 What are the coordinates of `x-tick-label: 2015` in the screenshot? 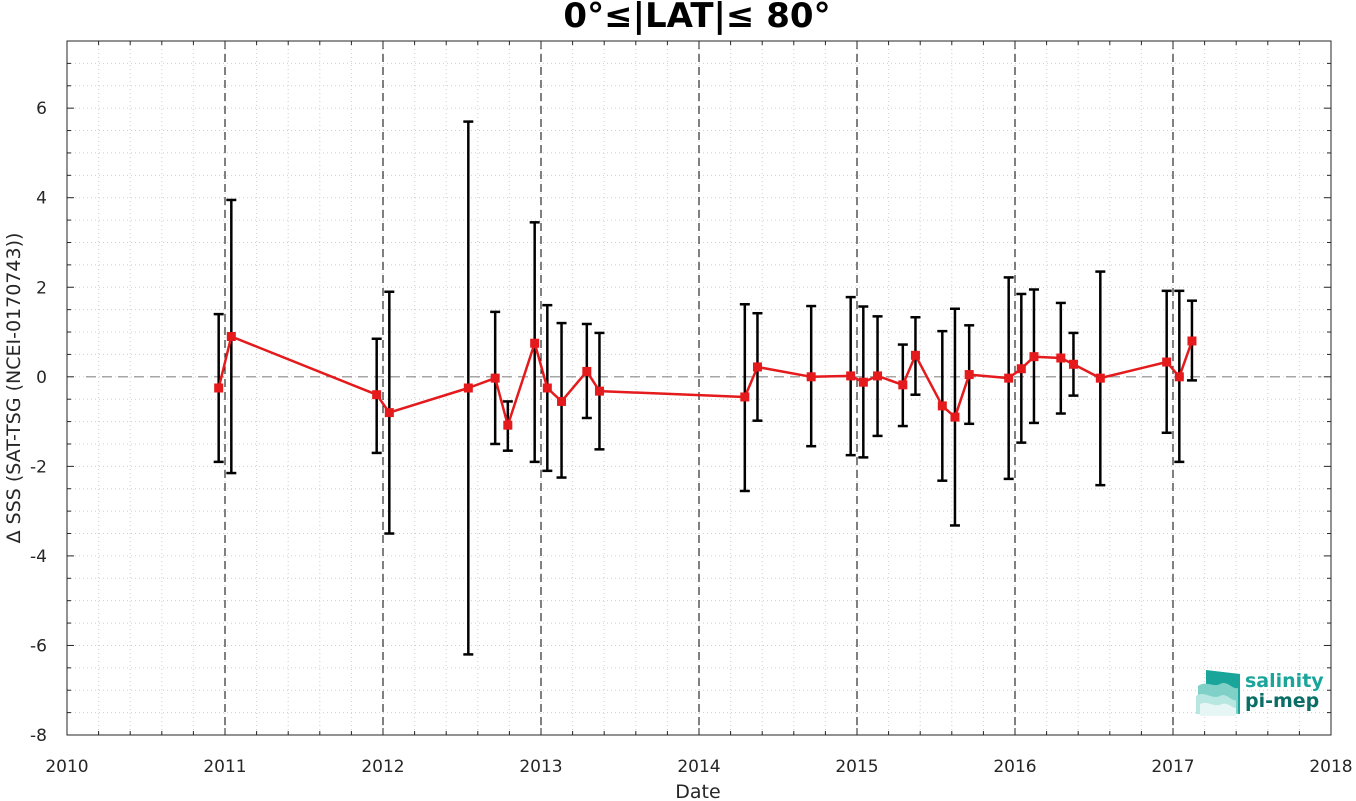 It's located at (856, 767).